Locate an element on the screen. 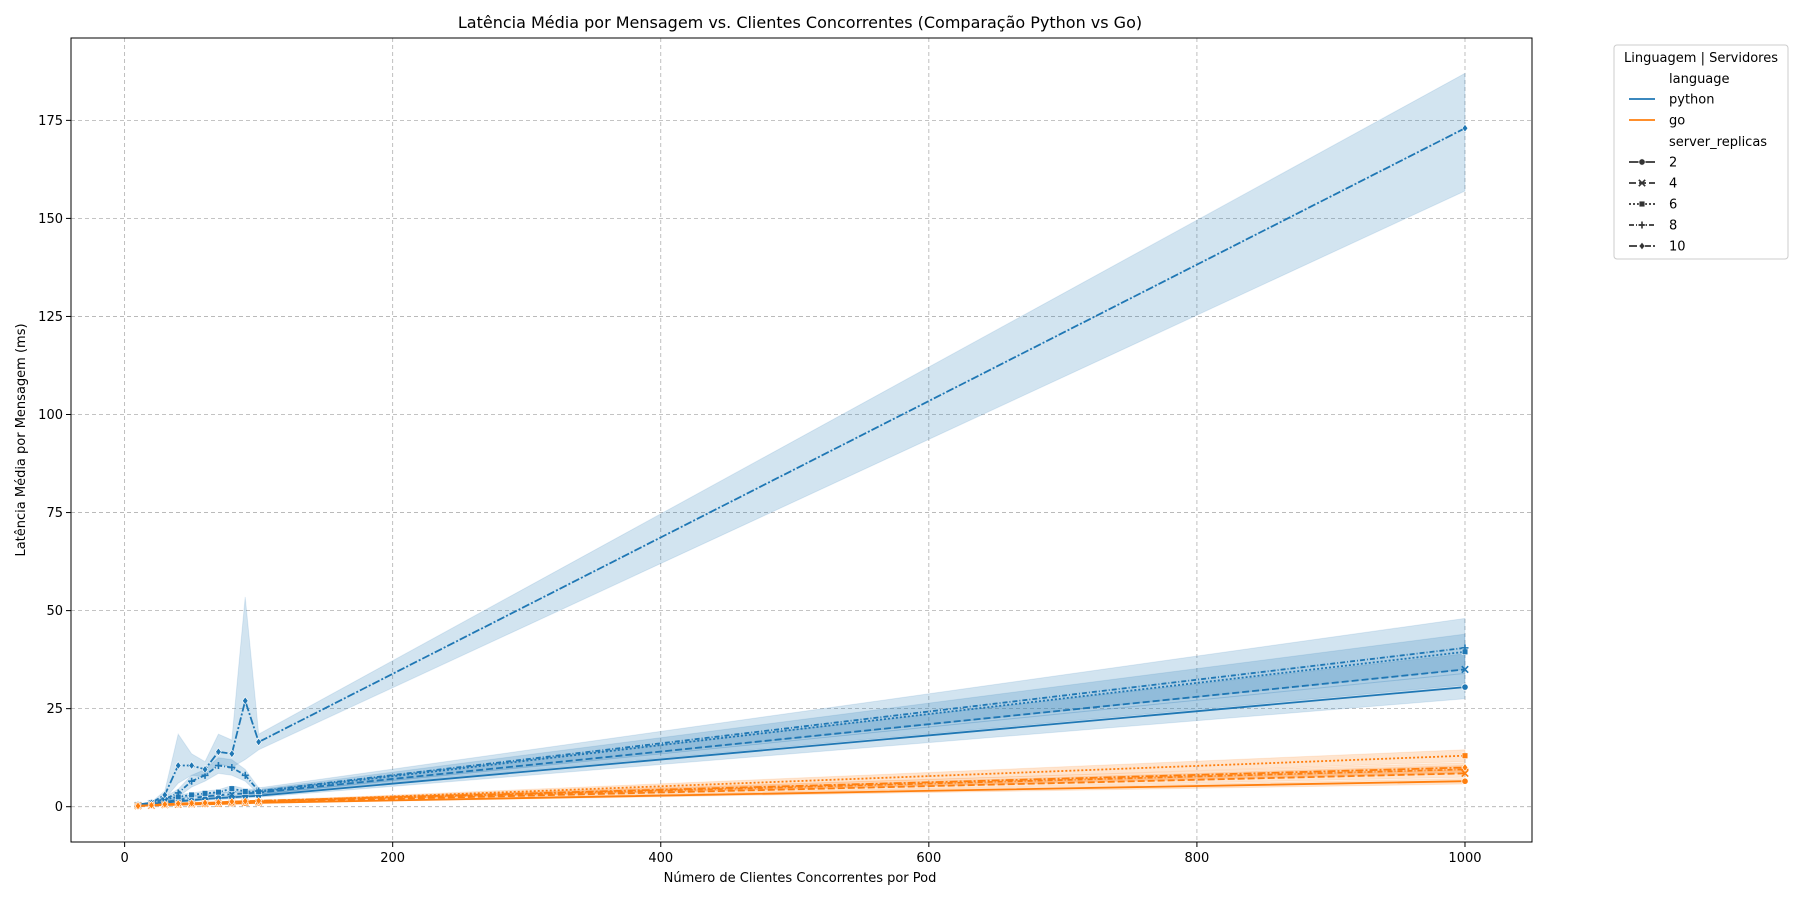 The width and height of the screenshot is (1800, 900). y-tick-label: 25 is located at coordinates (54, 709).